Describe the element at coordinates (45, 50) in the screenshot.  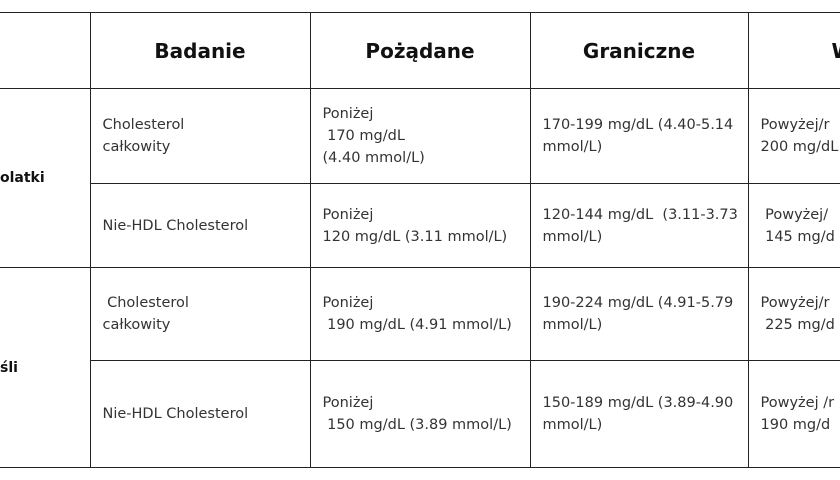
I see `corner-cell` at that location.